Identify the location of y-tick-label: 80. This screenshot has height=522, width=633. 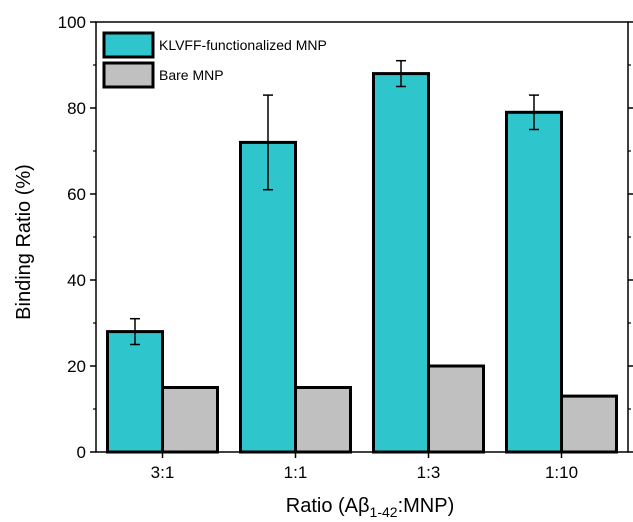
(76, 108).